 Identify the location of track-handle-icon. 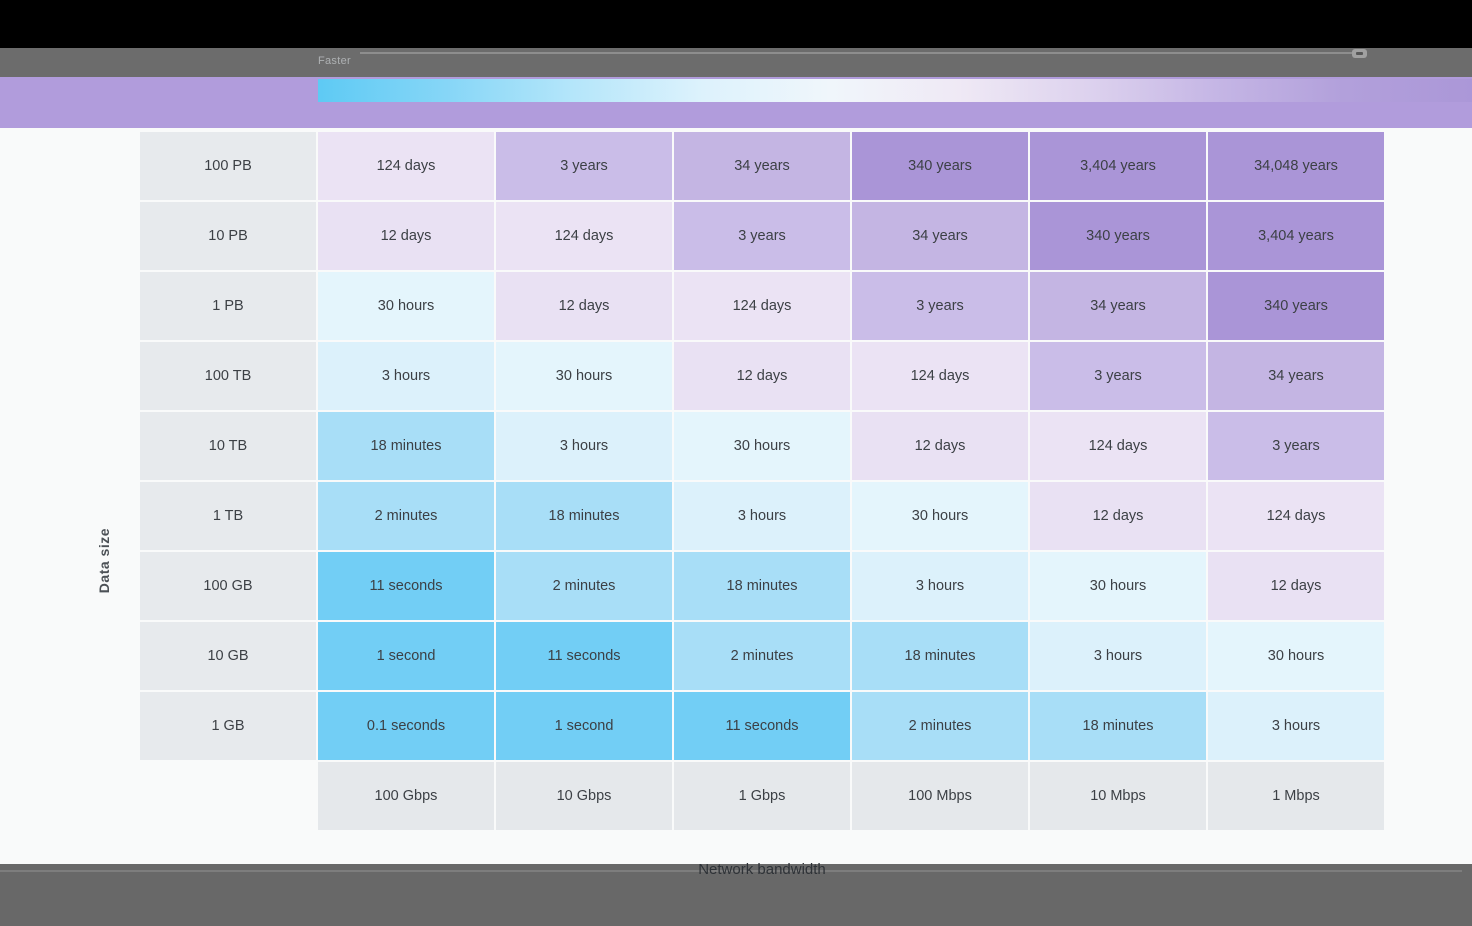
(1359, 53).